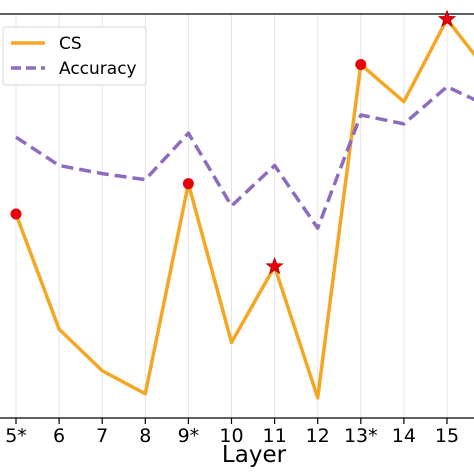 This screenshot has width=474, height=474. I want to click on legend: CS Accuracy, so click(74, 56).